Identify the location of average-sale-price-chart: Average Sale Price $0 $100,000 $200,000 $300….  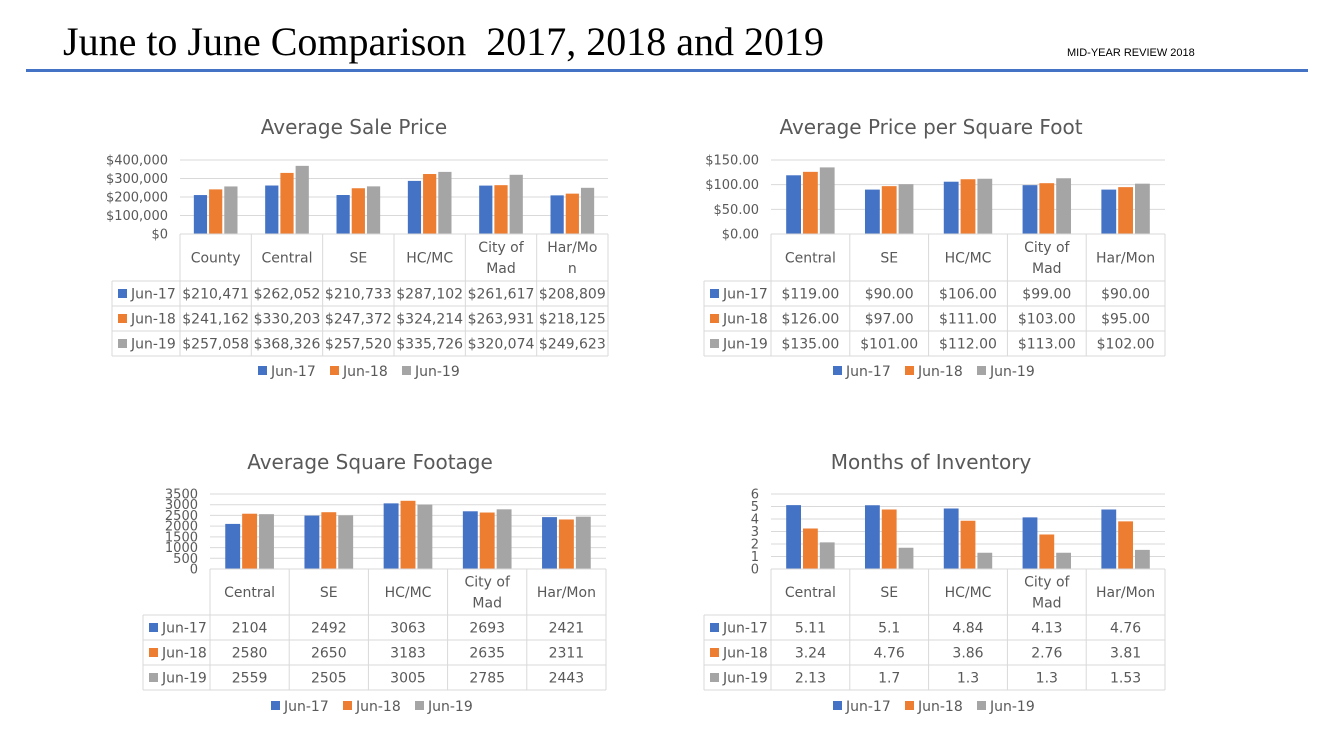
(360, 250).